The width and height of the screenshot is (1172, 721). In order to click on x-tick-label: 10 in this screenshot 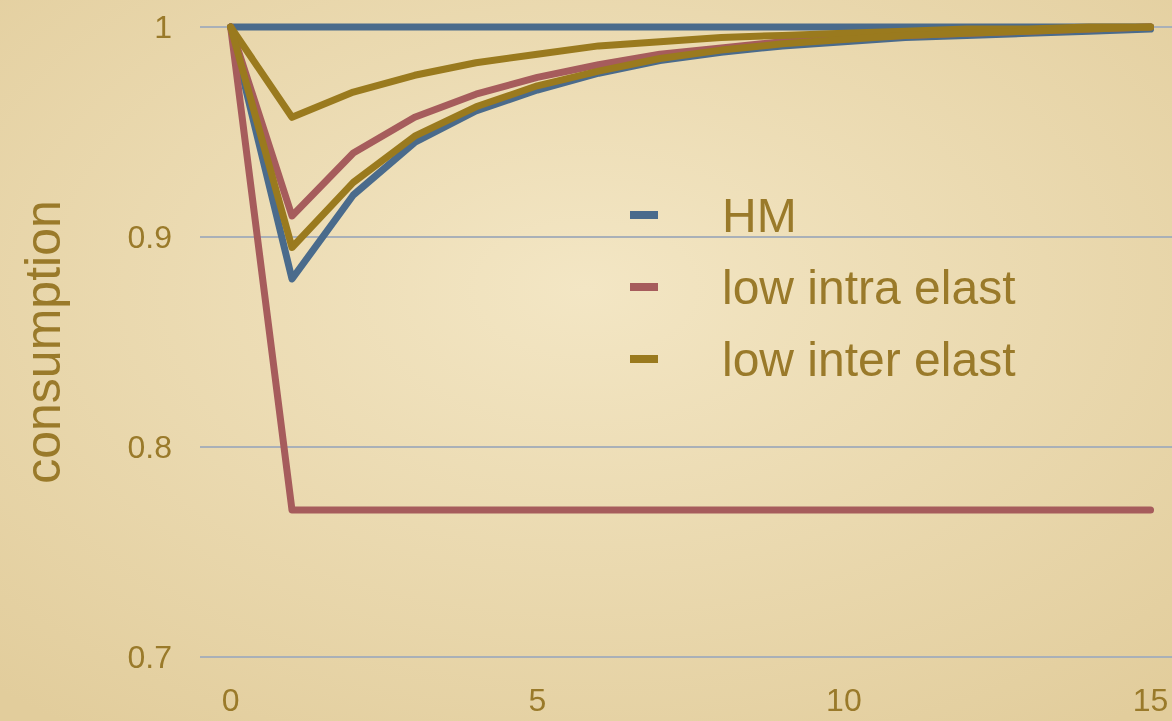, I will do `click(844, 700)`.